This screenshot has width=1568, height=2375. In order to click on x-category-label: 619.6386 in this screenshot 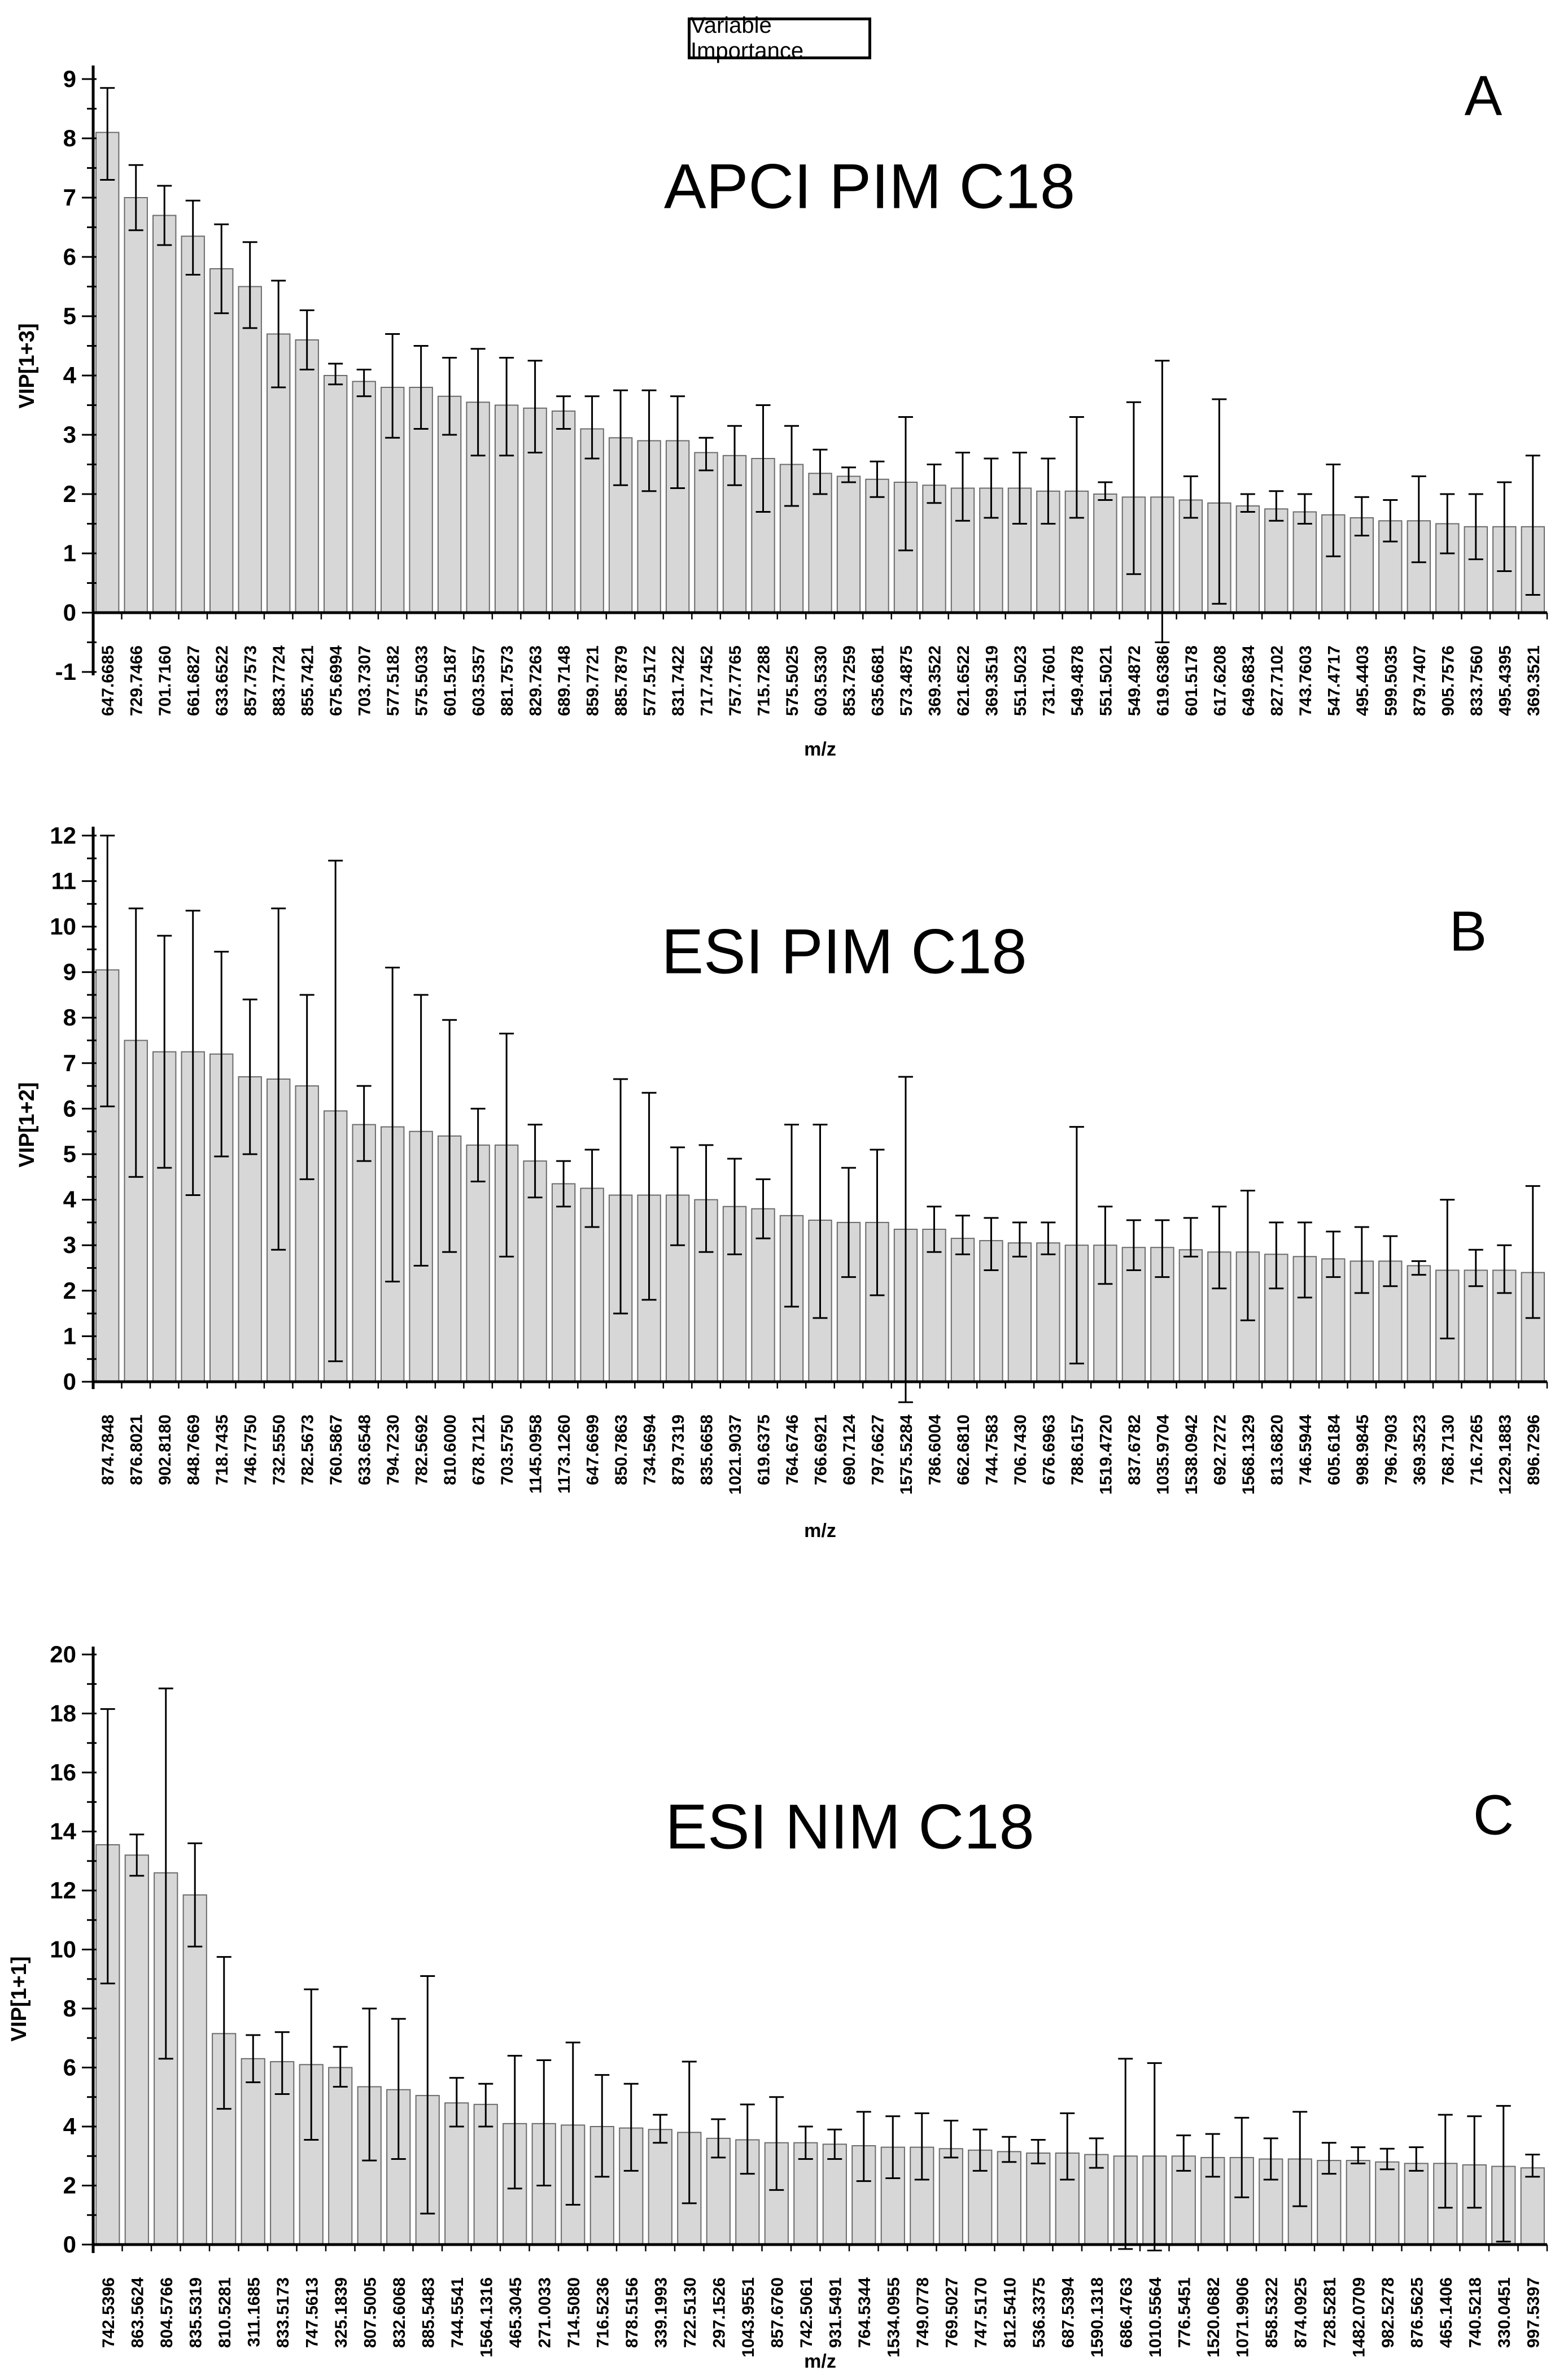, I will do `click(1163, 680)`.